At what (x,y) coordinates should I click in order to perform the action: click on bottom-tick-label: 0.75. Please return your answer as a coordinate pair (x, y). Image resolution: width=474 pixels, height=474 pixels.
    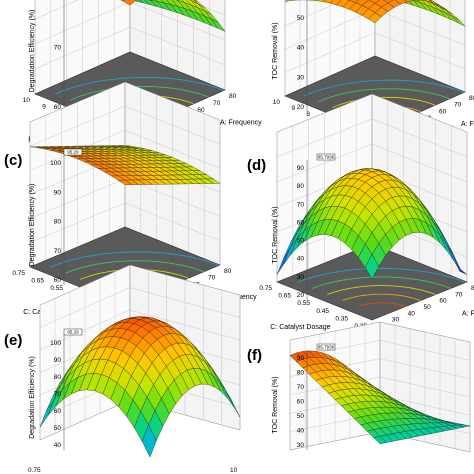
    Looking at the image, I should click on (34, 470).